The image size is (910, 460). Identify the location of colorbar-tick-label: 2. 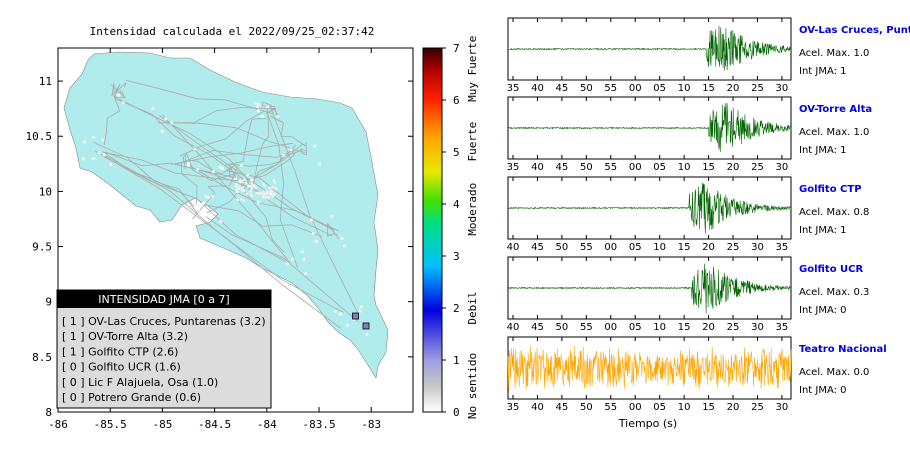
(456, 308).